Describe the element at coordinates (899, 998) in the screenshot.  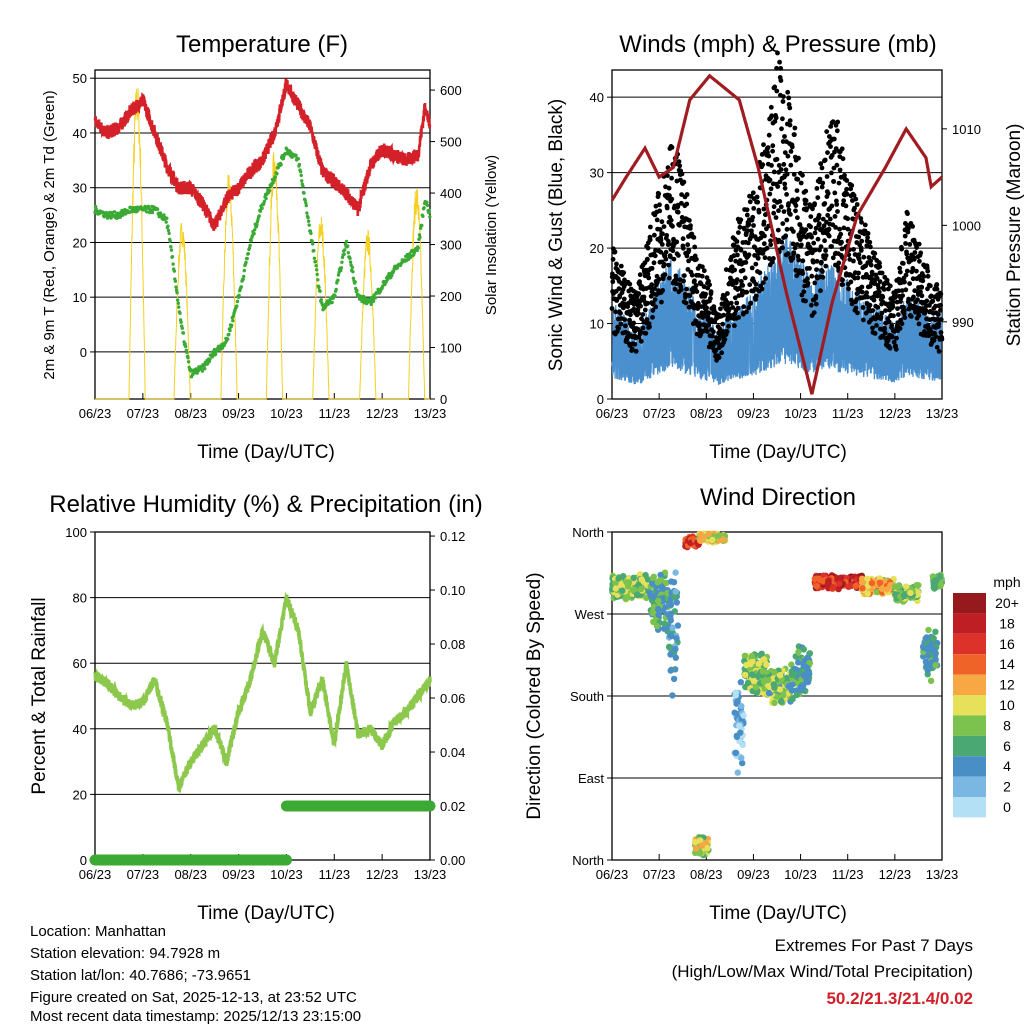
I see `extremes-values: 50.2/21.3/21.4/0.02` at that location.